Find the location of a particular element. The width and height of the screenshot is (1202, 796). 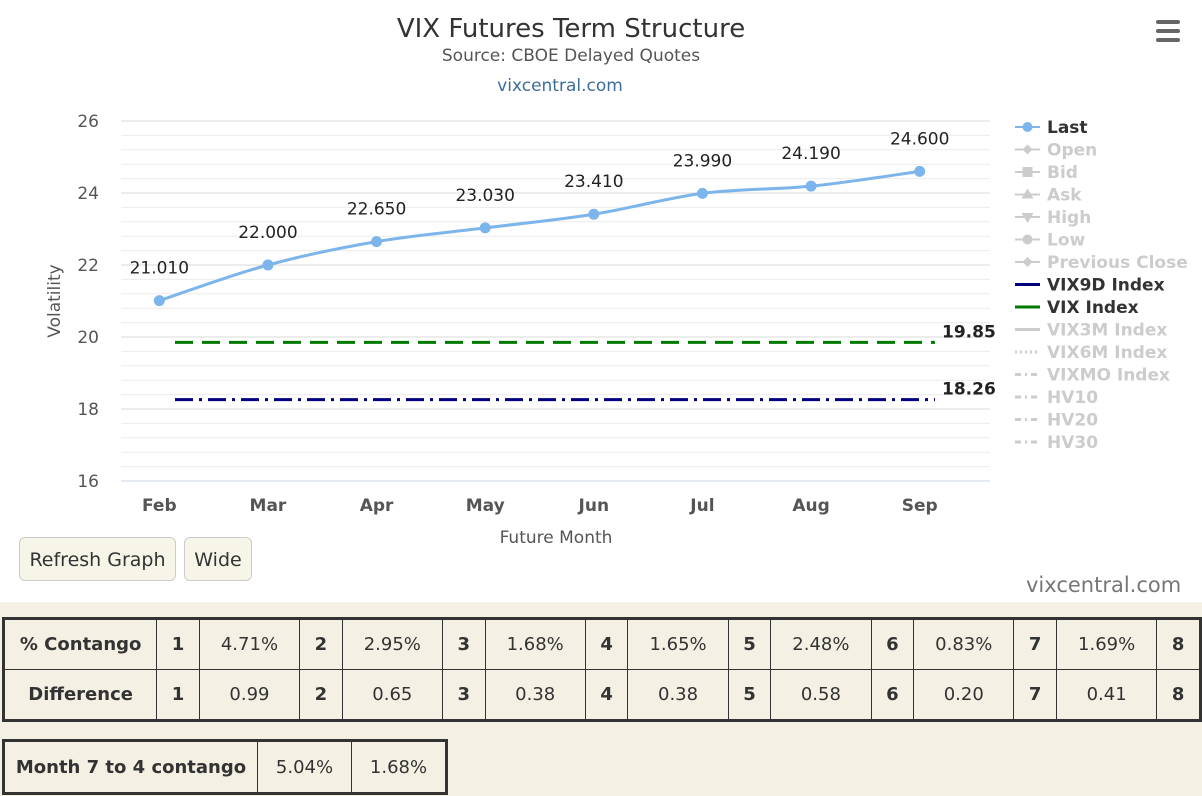

legend-item: VIXMO Index is located at coordinates (1108, 376).